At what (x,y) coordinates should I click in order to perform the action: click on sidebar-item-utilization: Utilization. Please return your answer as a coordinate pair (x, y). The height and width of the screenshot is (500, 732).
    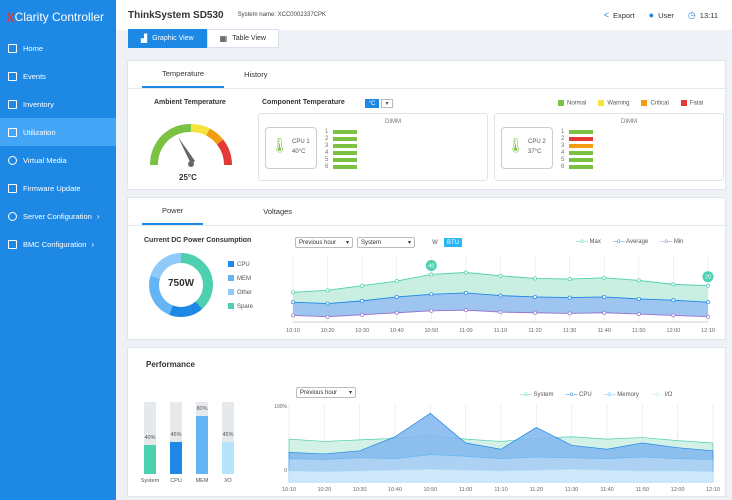
    Looking at the image, I should click on (58, 132).